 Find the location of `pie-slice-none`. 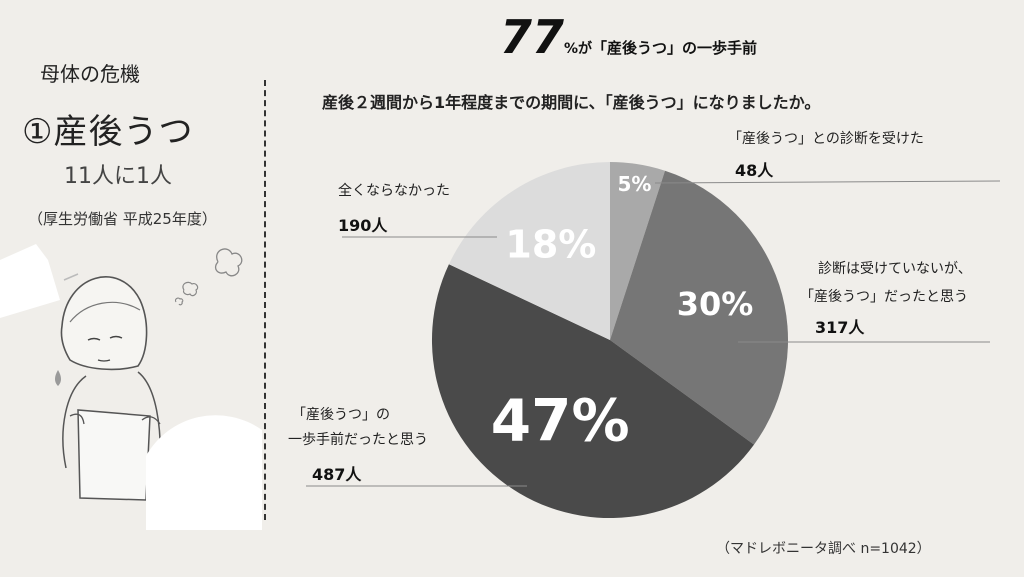

pie-slice-none is located at coordinates (529, 251).